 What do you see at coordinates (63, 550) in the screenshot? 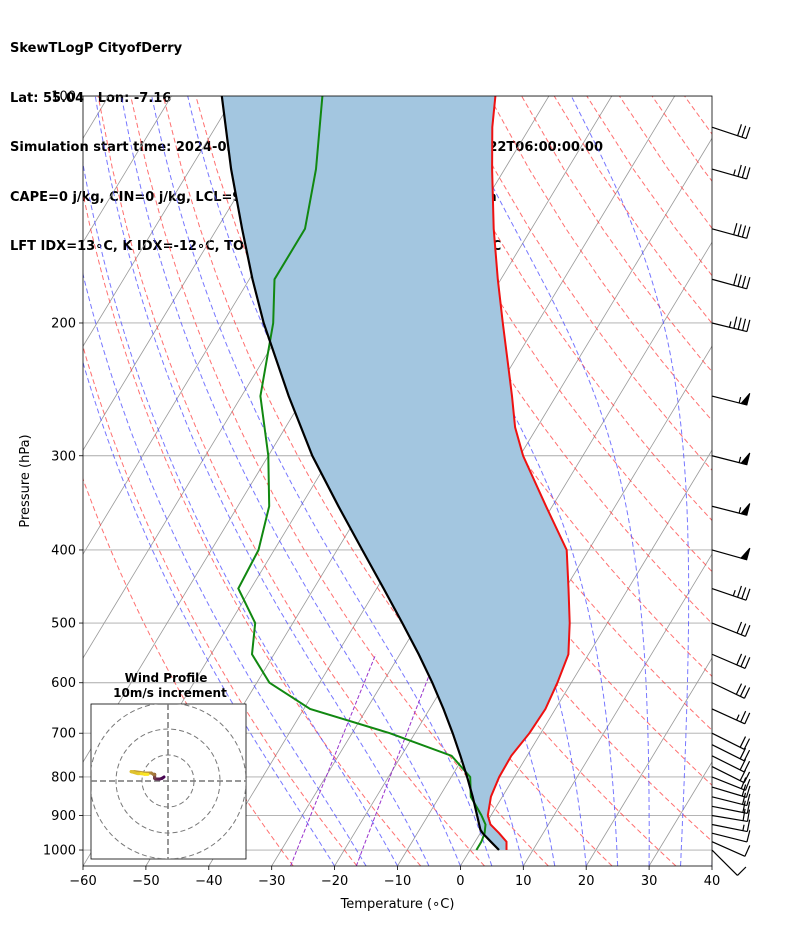
I see `y-tick-label: 400` at bounding box center [63, 550].